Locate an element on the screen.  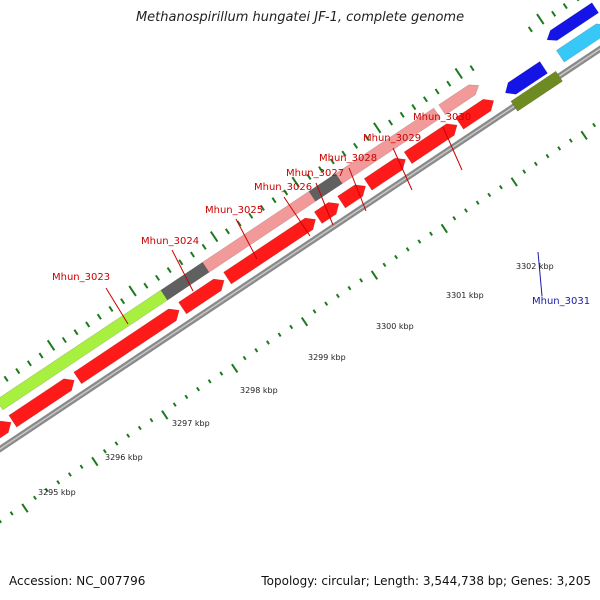
kbp-label: 3301 kbp is located at coordinates (465, 295).